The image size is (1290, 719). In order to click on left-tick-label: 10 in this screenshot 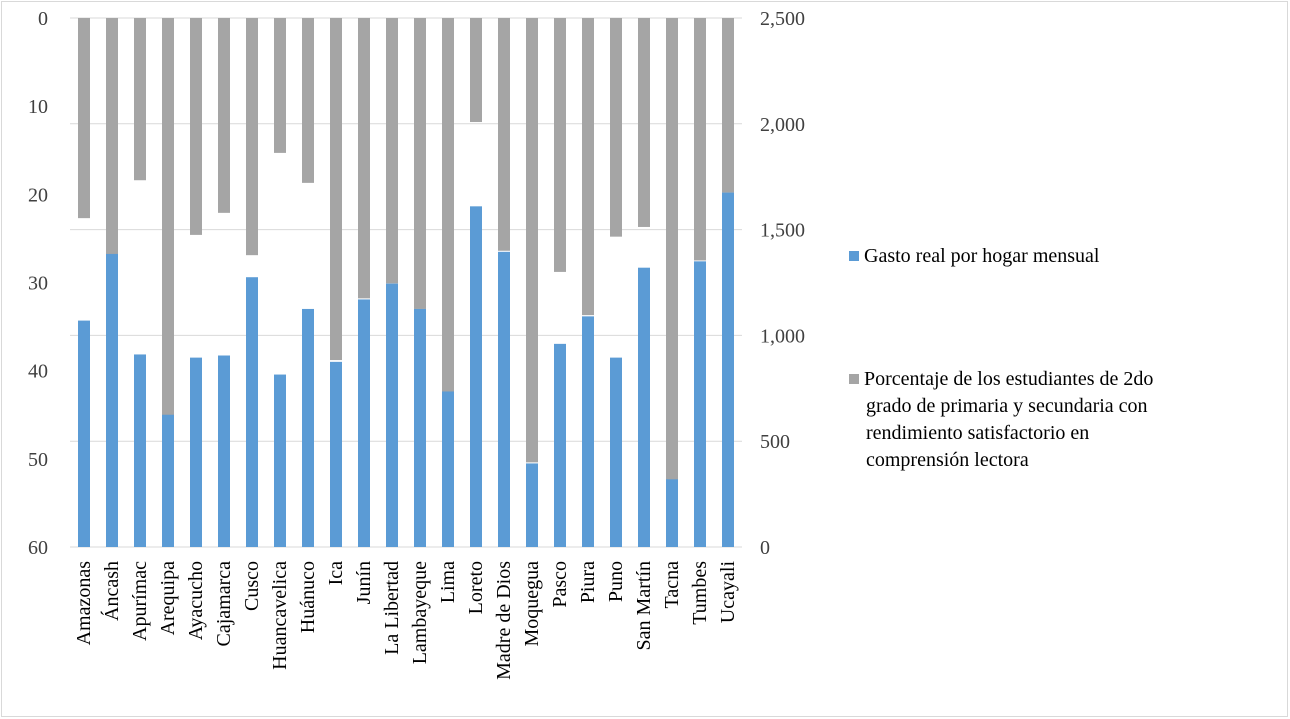, I will do `click(38, 107)`.